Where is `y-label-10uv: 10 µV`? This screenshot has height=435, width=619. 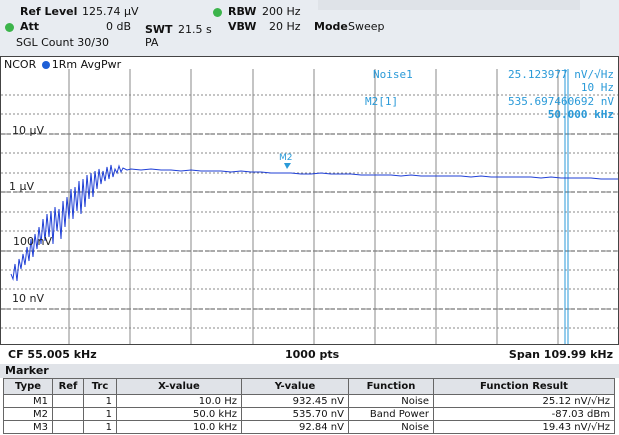 y-label-10uv: 10 µV is located at coordinates (28, 130).